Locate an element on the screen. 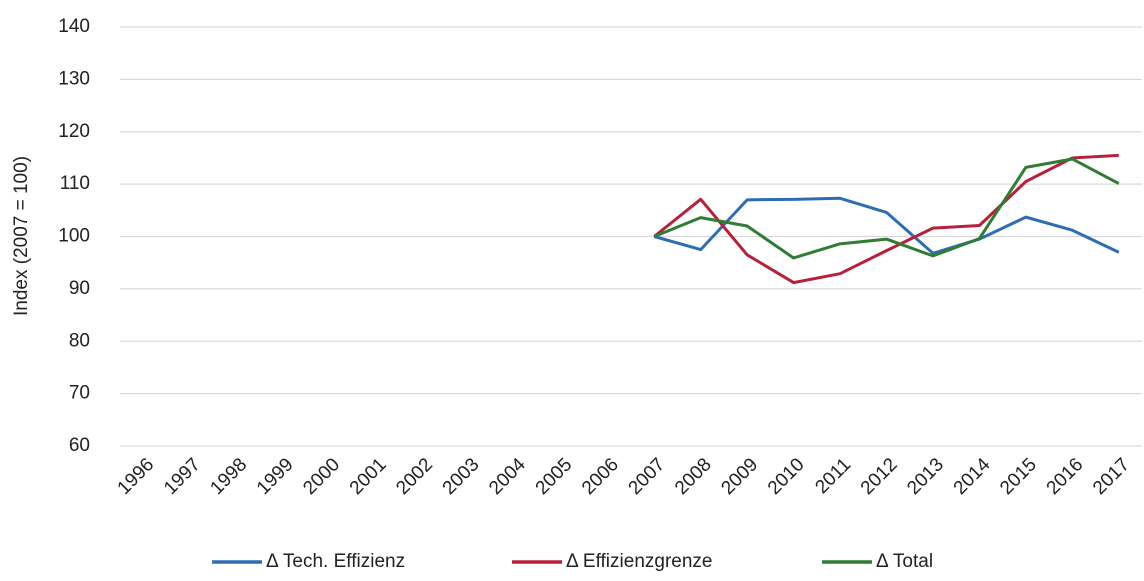 Image resolution: width=1144 pixels, height=581 pixels. x-tick-label: 2011 is located at coordinates (833, 476).